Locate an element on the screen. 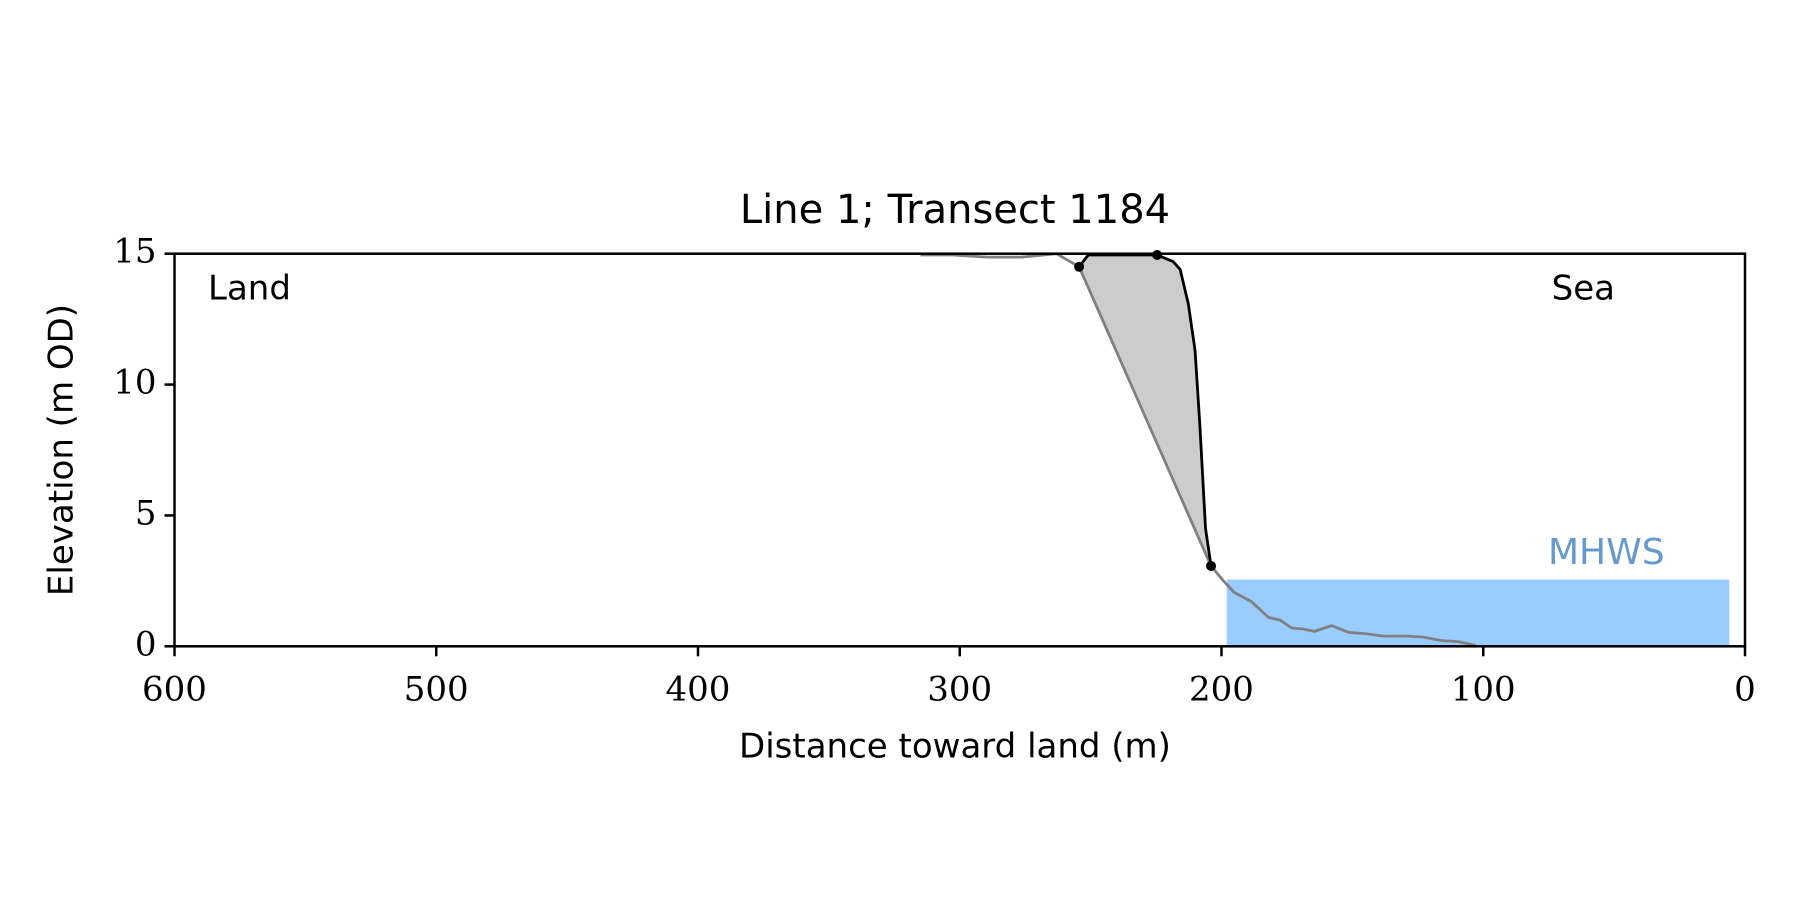 The height and width of the screenshot is (900, 1800). y-axis-label: Elevation (m OD) is located at coordinates (62, 450).